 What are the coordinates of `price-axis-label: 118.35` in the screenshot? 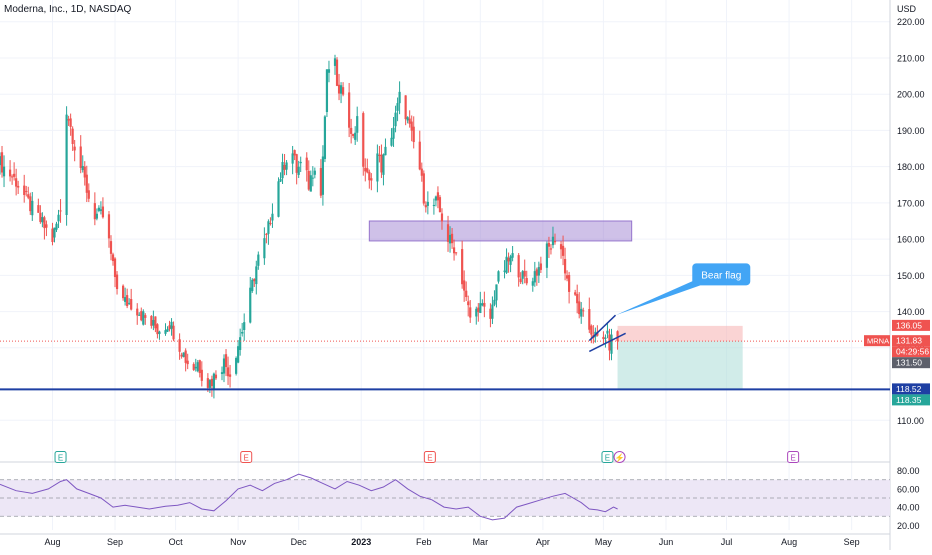 It's located at (909, 400).